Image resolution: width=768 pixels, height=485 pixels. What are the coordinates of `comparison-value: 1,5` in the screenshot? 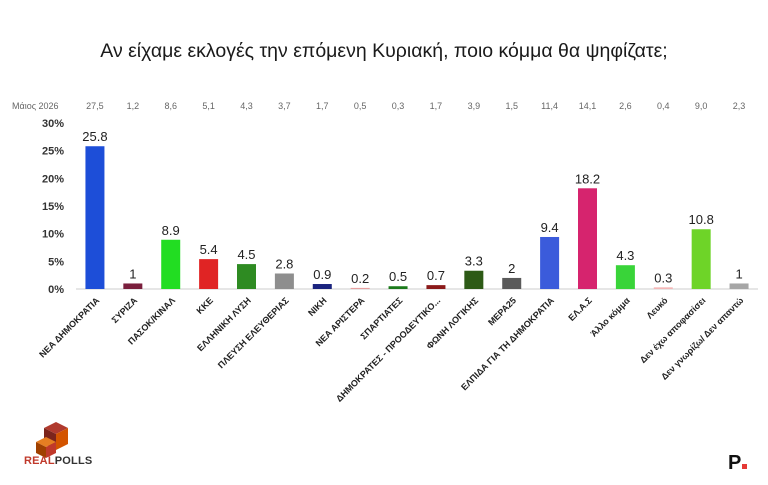 It's located at (511, 106).